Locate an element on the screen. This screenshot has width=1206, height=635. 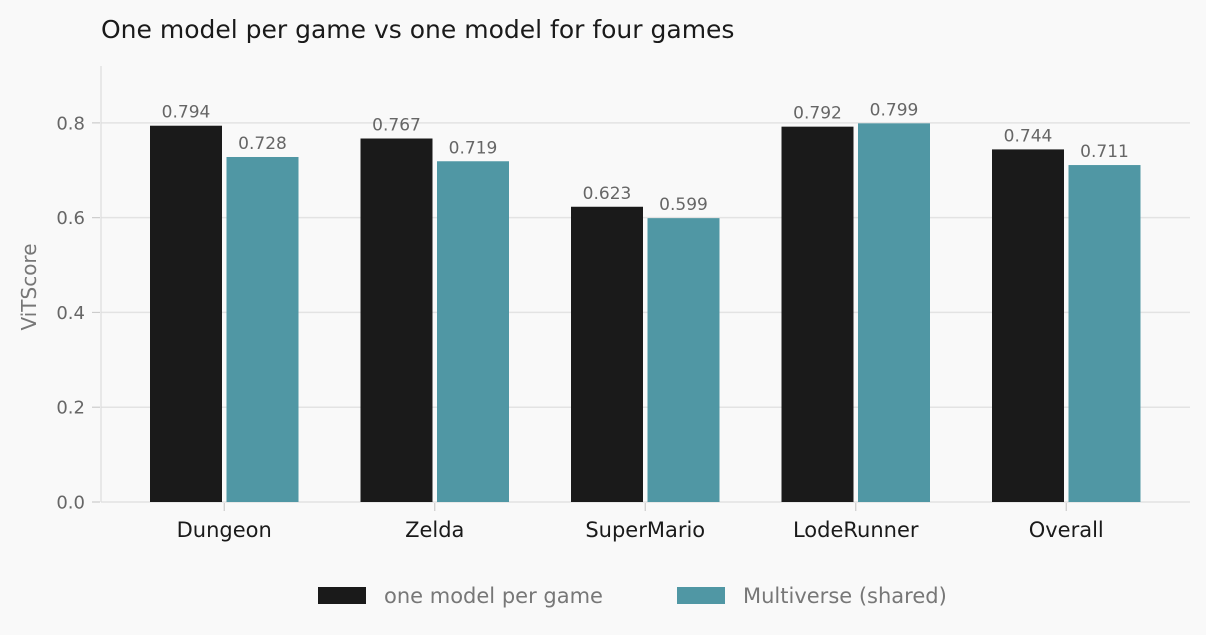
x-tick-label: Dungeon is located at coordinates (224, 530).